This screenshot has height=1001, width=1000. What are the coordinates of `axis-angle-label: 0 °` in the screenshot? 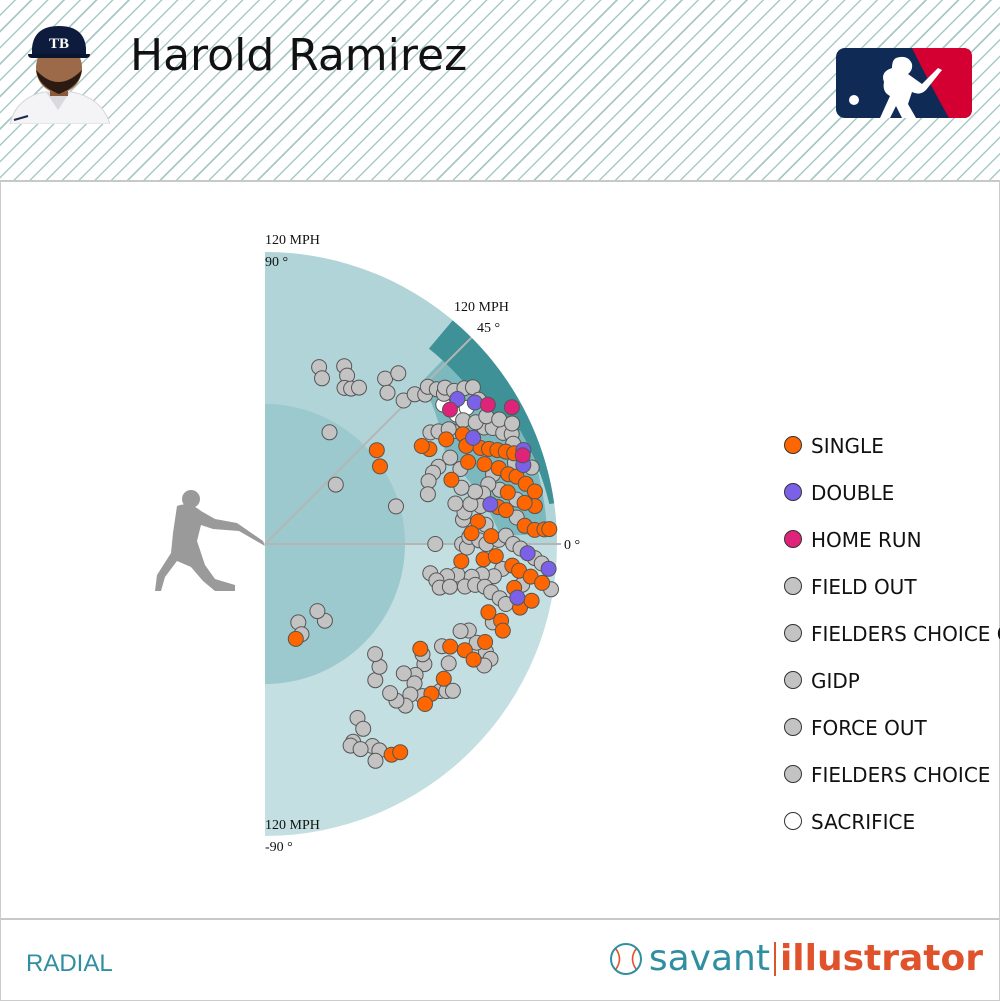 It's located at (572, 545).